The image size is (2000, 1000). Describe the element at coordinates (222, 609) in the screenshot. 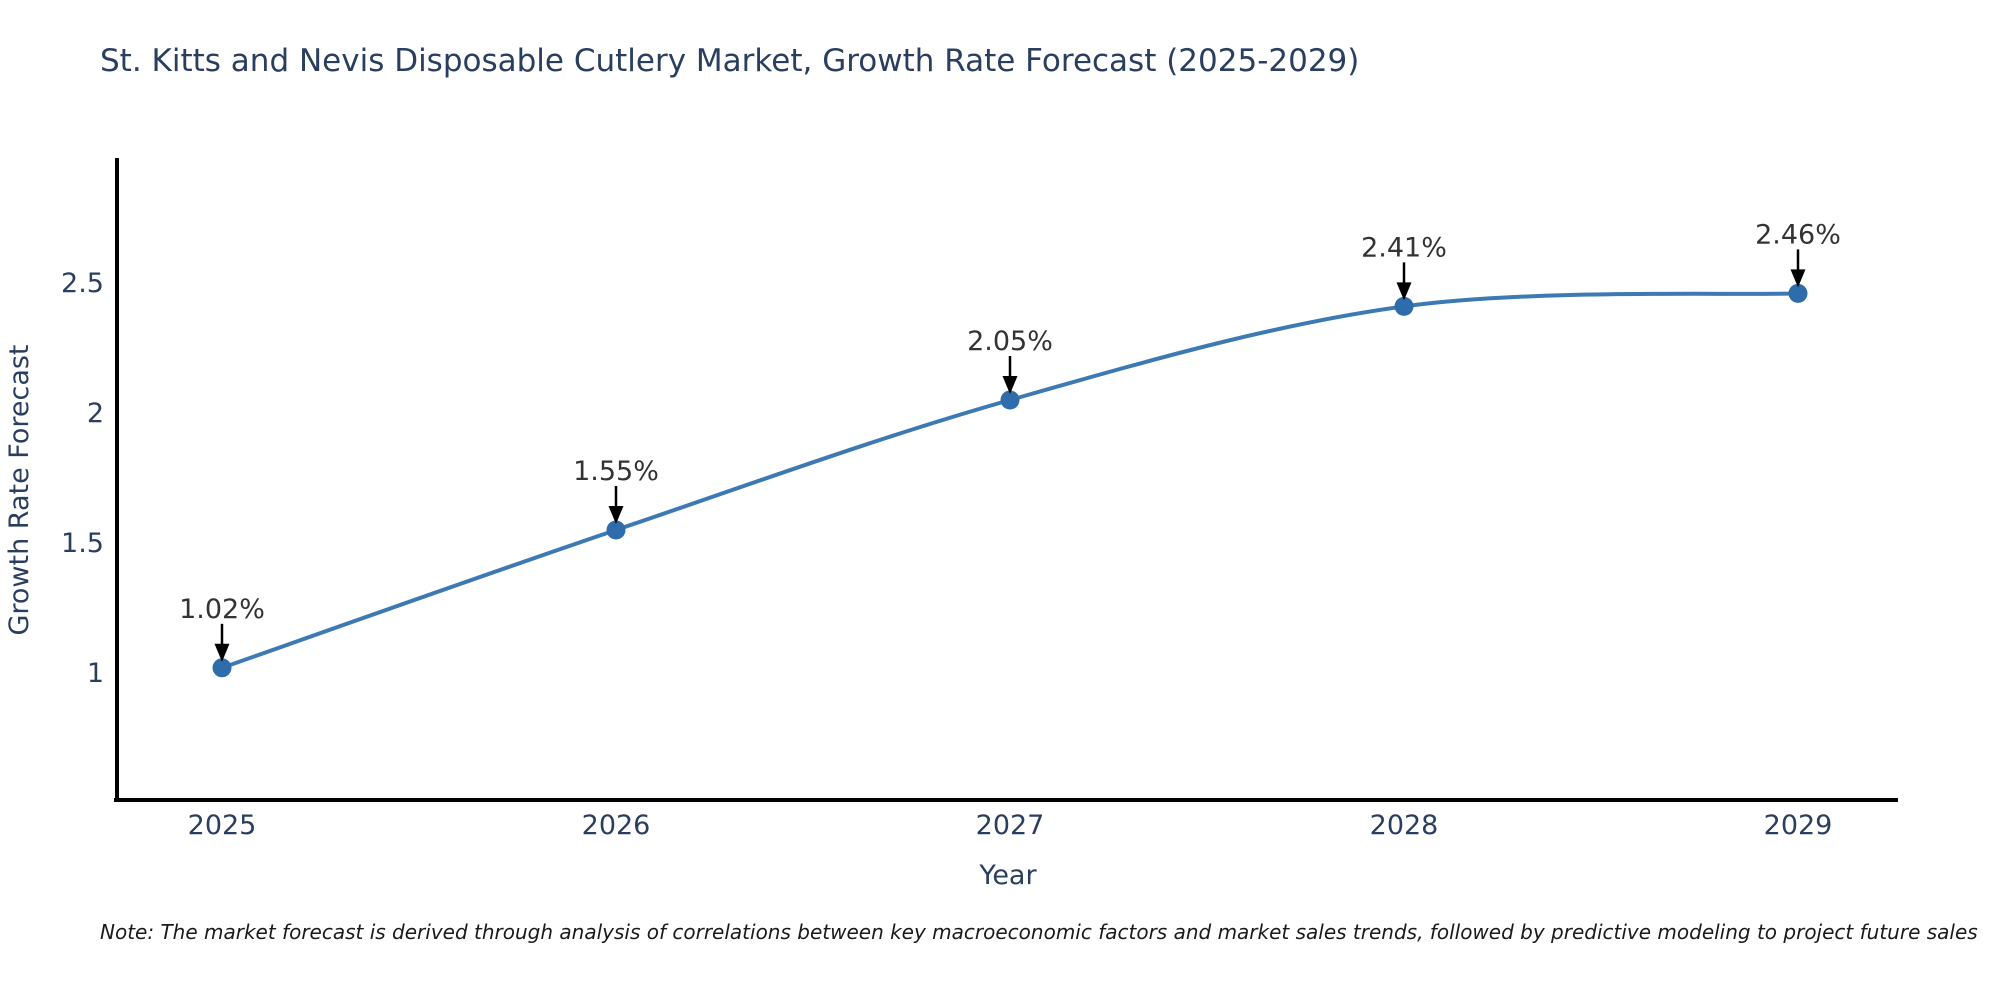

I see `point-annotation-label: 1.02%` at that location.